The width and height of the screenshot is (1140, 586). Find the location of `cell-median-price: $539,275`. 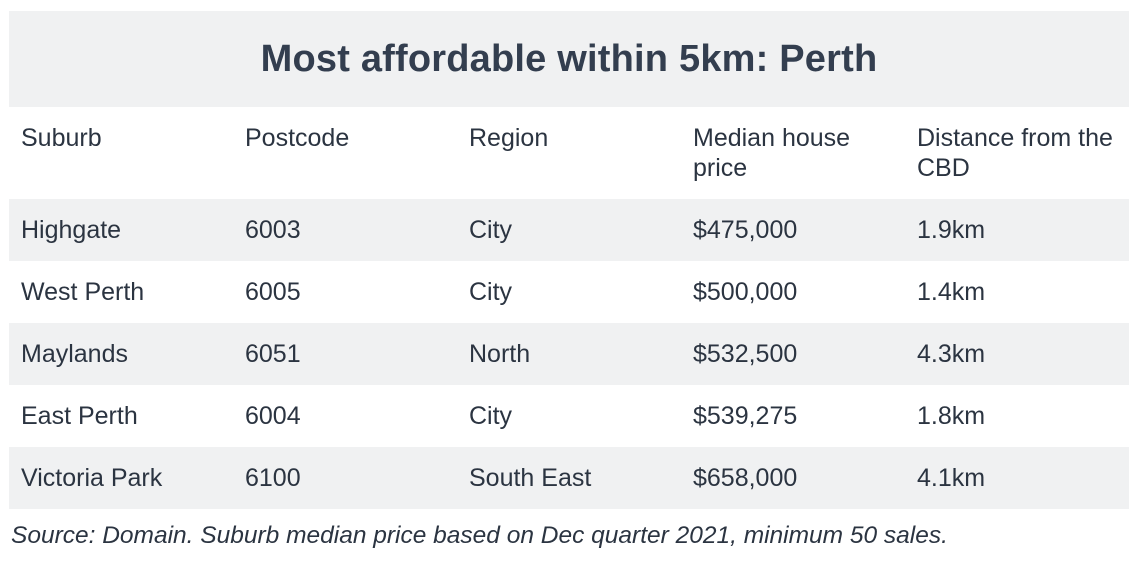

cell-median-price: $539,275 is located at coordinates (745, 415).